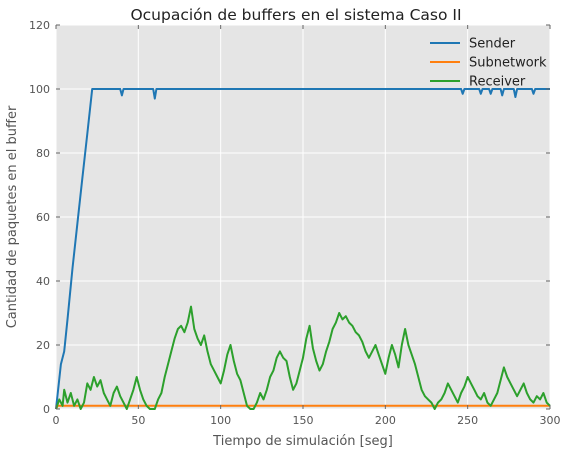 This screenshot has width=568, height=456. Describe the element at coordinates (497, 82) in the screenshot. I see `legend-label-receiver: Receiver` at that location.